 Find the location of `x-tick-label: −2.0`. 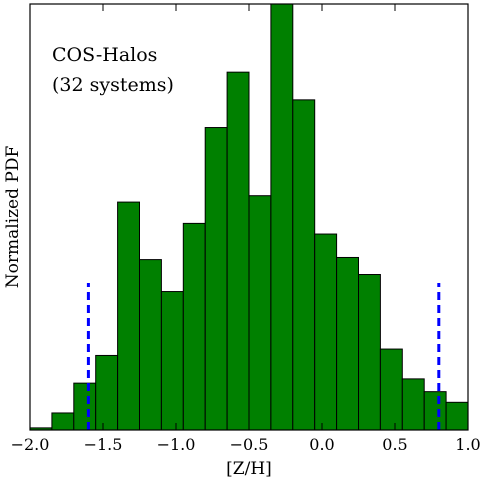

x-tick-label: −2.0 is located at coordinates (30, 444).